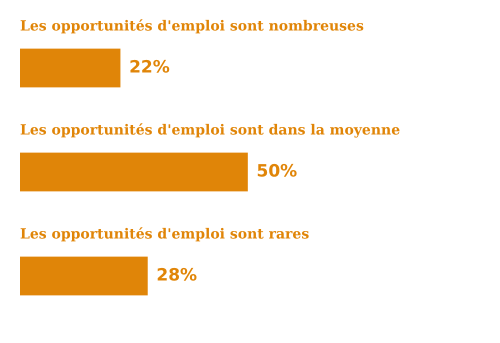 The image size is (500, 343). Describe the element at coordinates (277, 171) in the screenshot. I see `data-label: 50%` at that location.